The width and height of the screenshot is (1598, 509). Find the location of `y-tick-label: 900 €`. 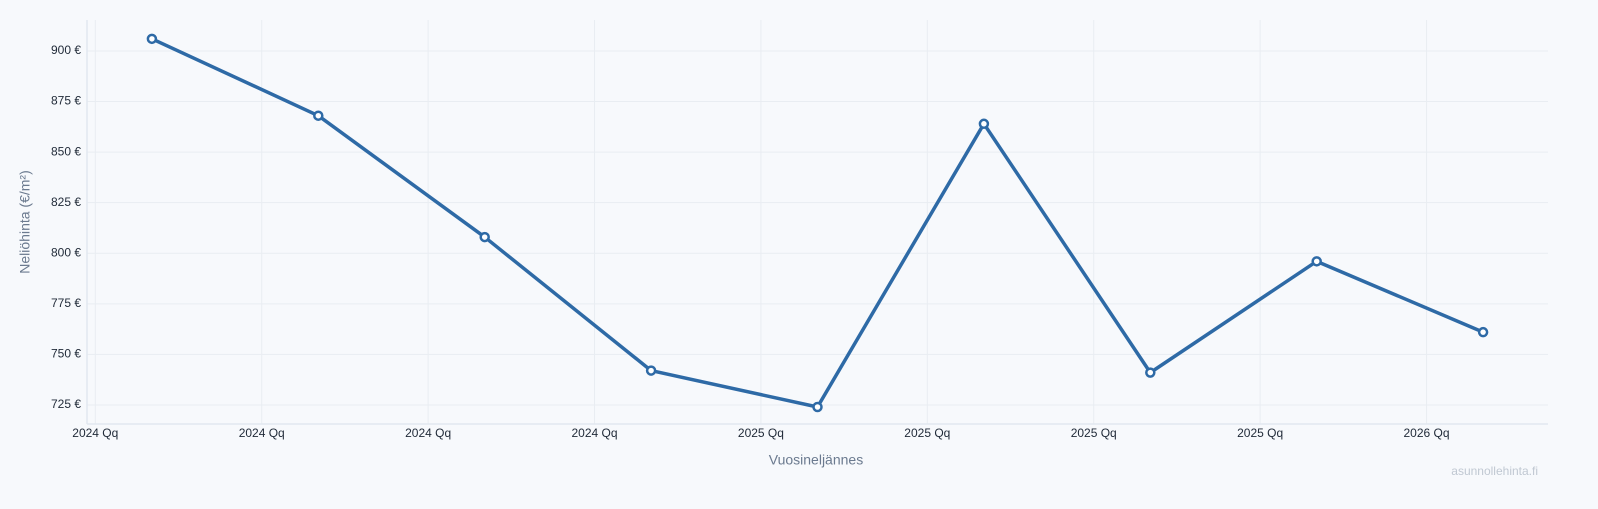

y-tick-label: 900 € is located at coordinates (66, 50).